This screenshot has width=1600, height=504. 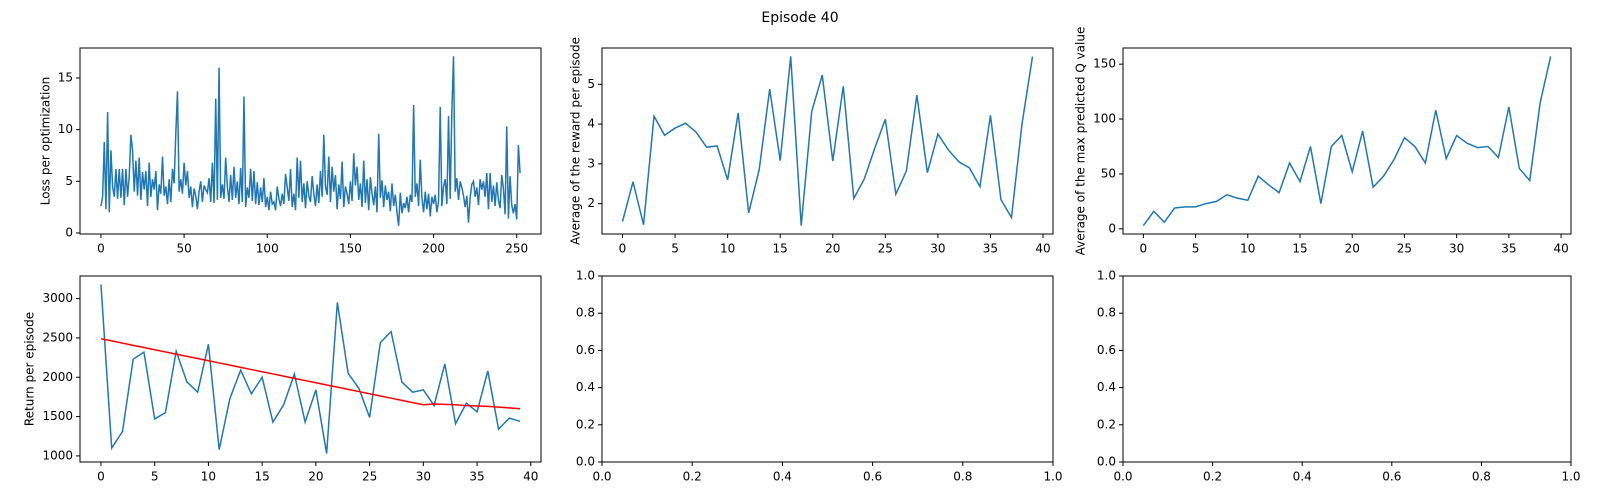 I want to click on y-tick-label: 2000, so click(x=57, y=377).